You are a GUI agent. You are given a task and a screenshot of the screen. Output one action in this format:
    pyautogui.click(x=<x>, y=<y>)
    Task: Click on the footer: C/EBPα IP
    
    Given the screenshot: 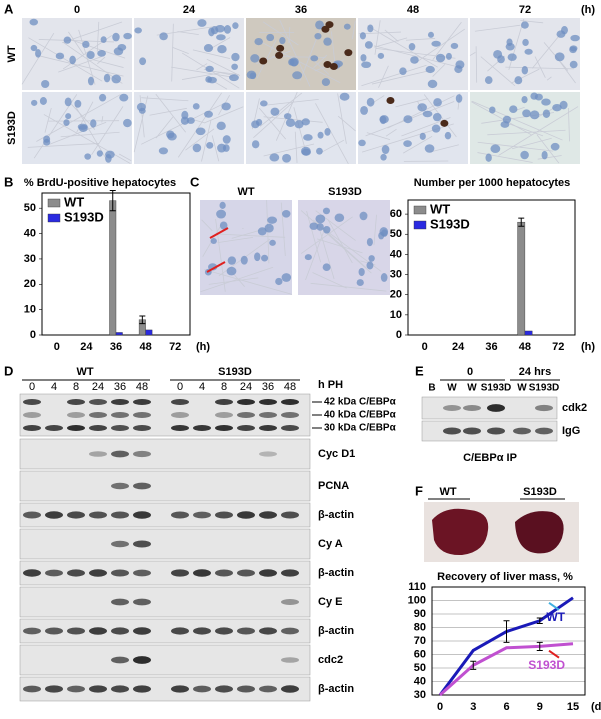 What is the action you would take?
    pyautogui.click(x=490, y=458)
    